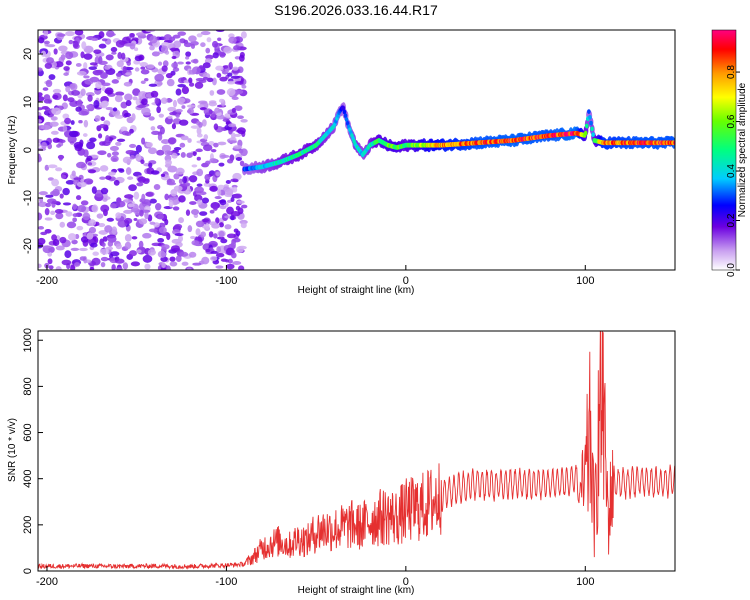 The height and width of the screenshot is (600, 750). What do you see at coordinates (742, 149) in the screenshot?
I see `colorbar-label: Normalized spectral amplitude` at bounding box center [742, 149].